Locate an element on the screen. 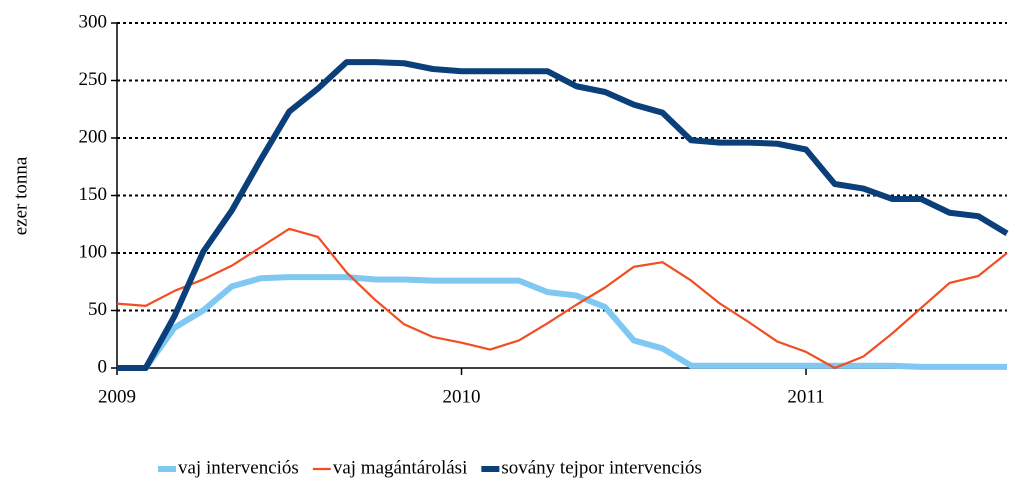 This screenshot has width=1017, height=491. y-tick-label: 50 is located at coordinates (97, 309).